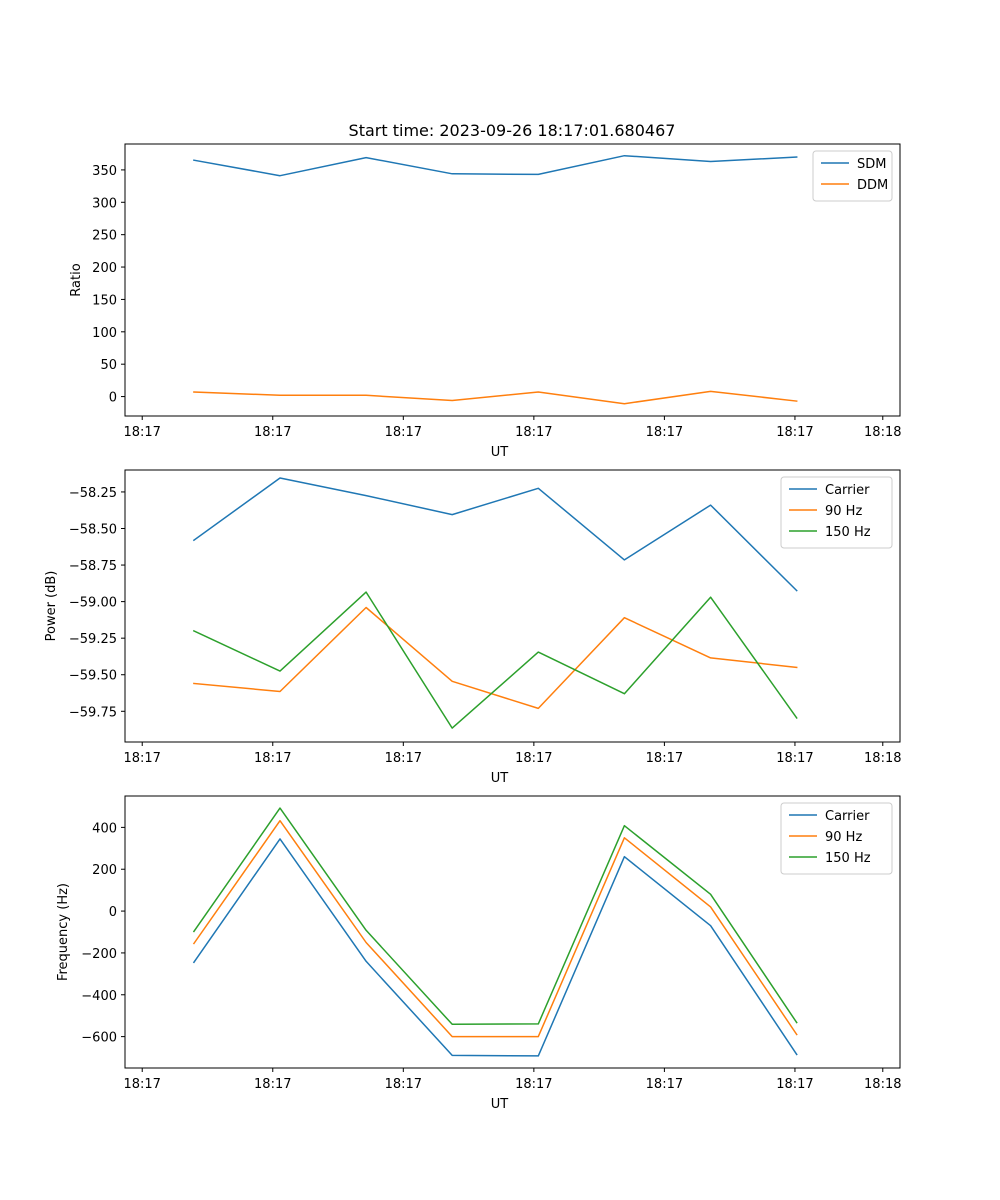  What do you see at coordinates (63, 932) in the screenshot?
I see `frequency-y-axis-label: Frequency (Hz)` at bounding box center [63, 932].